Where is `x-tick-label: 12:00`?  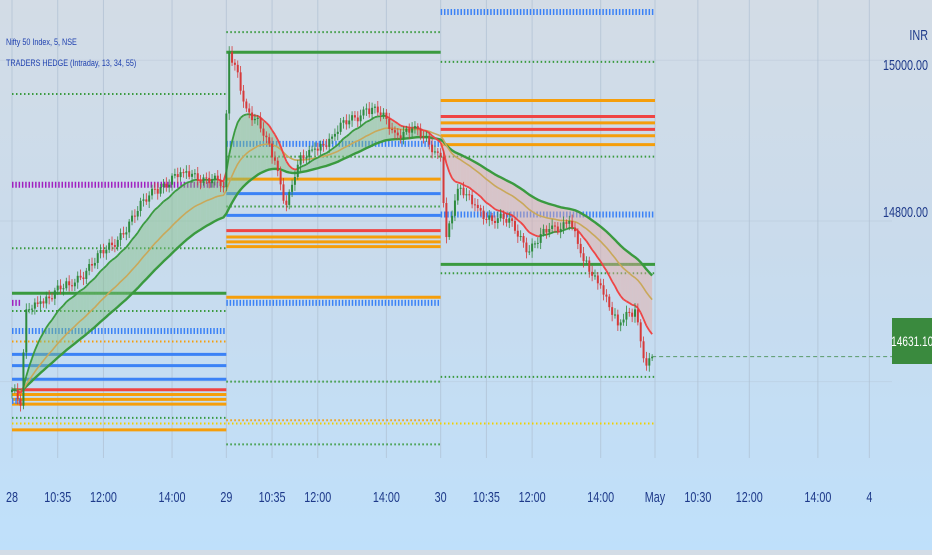 x-tick-label: 12:00 is located at coordinates (749, 496).